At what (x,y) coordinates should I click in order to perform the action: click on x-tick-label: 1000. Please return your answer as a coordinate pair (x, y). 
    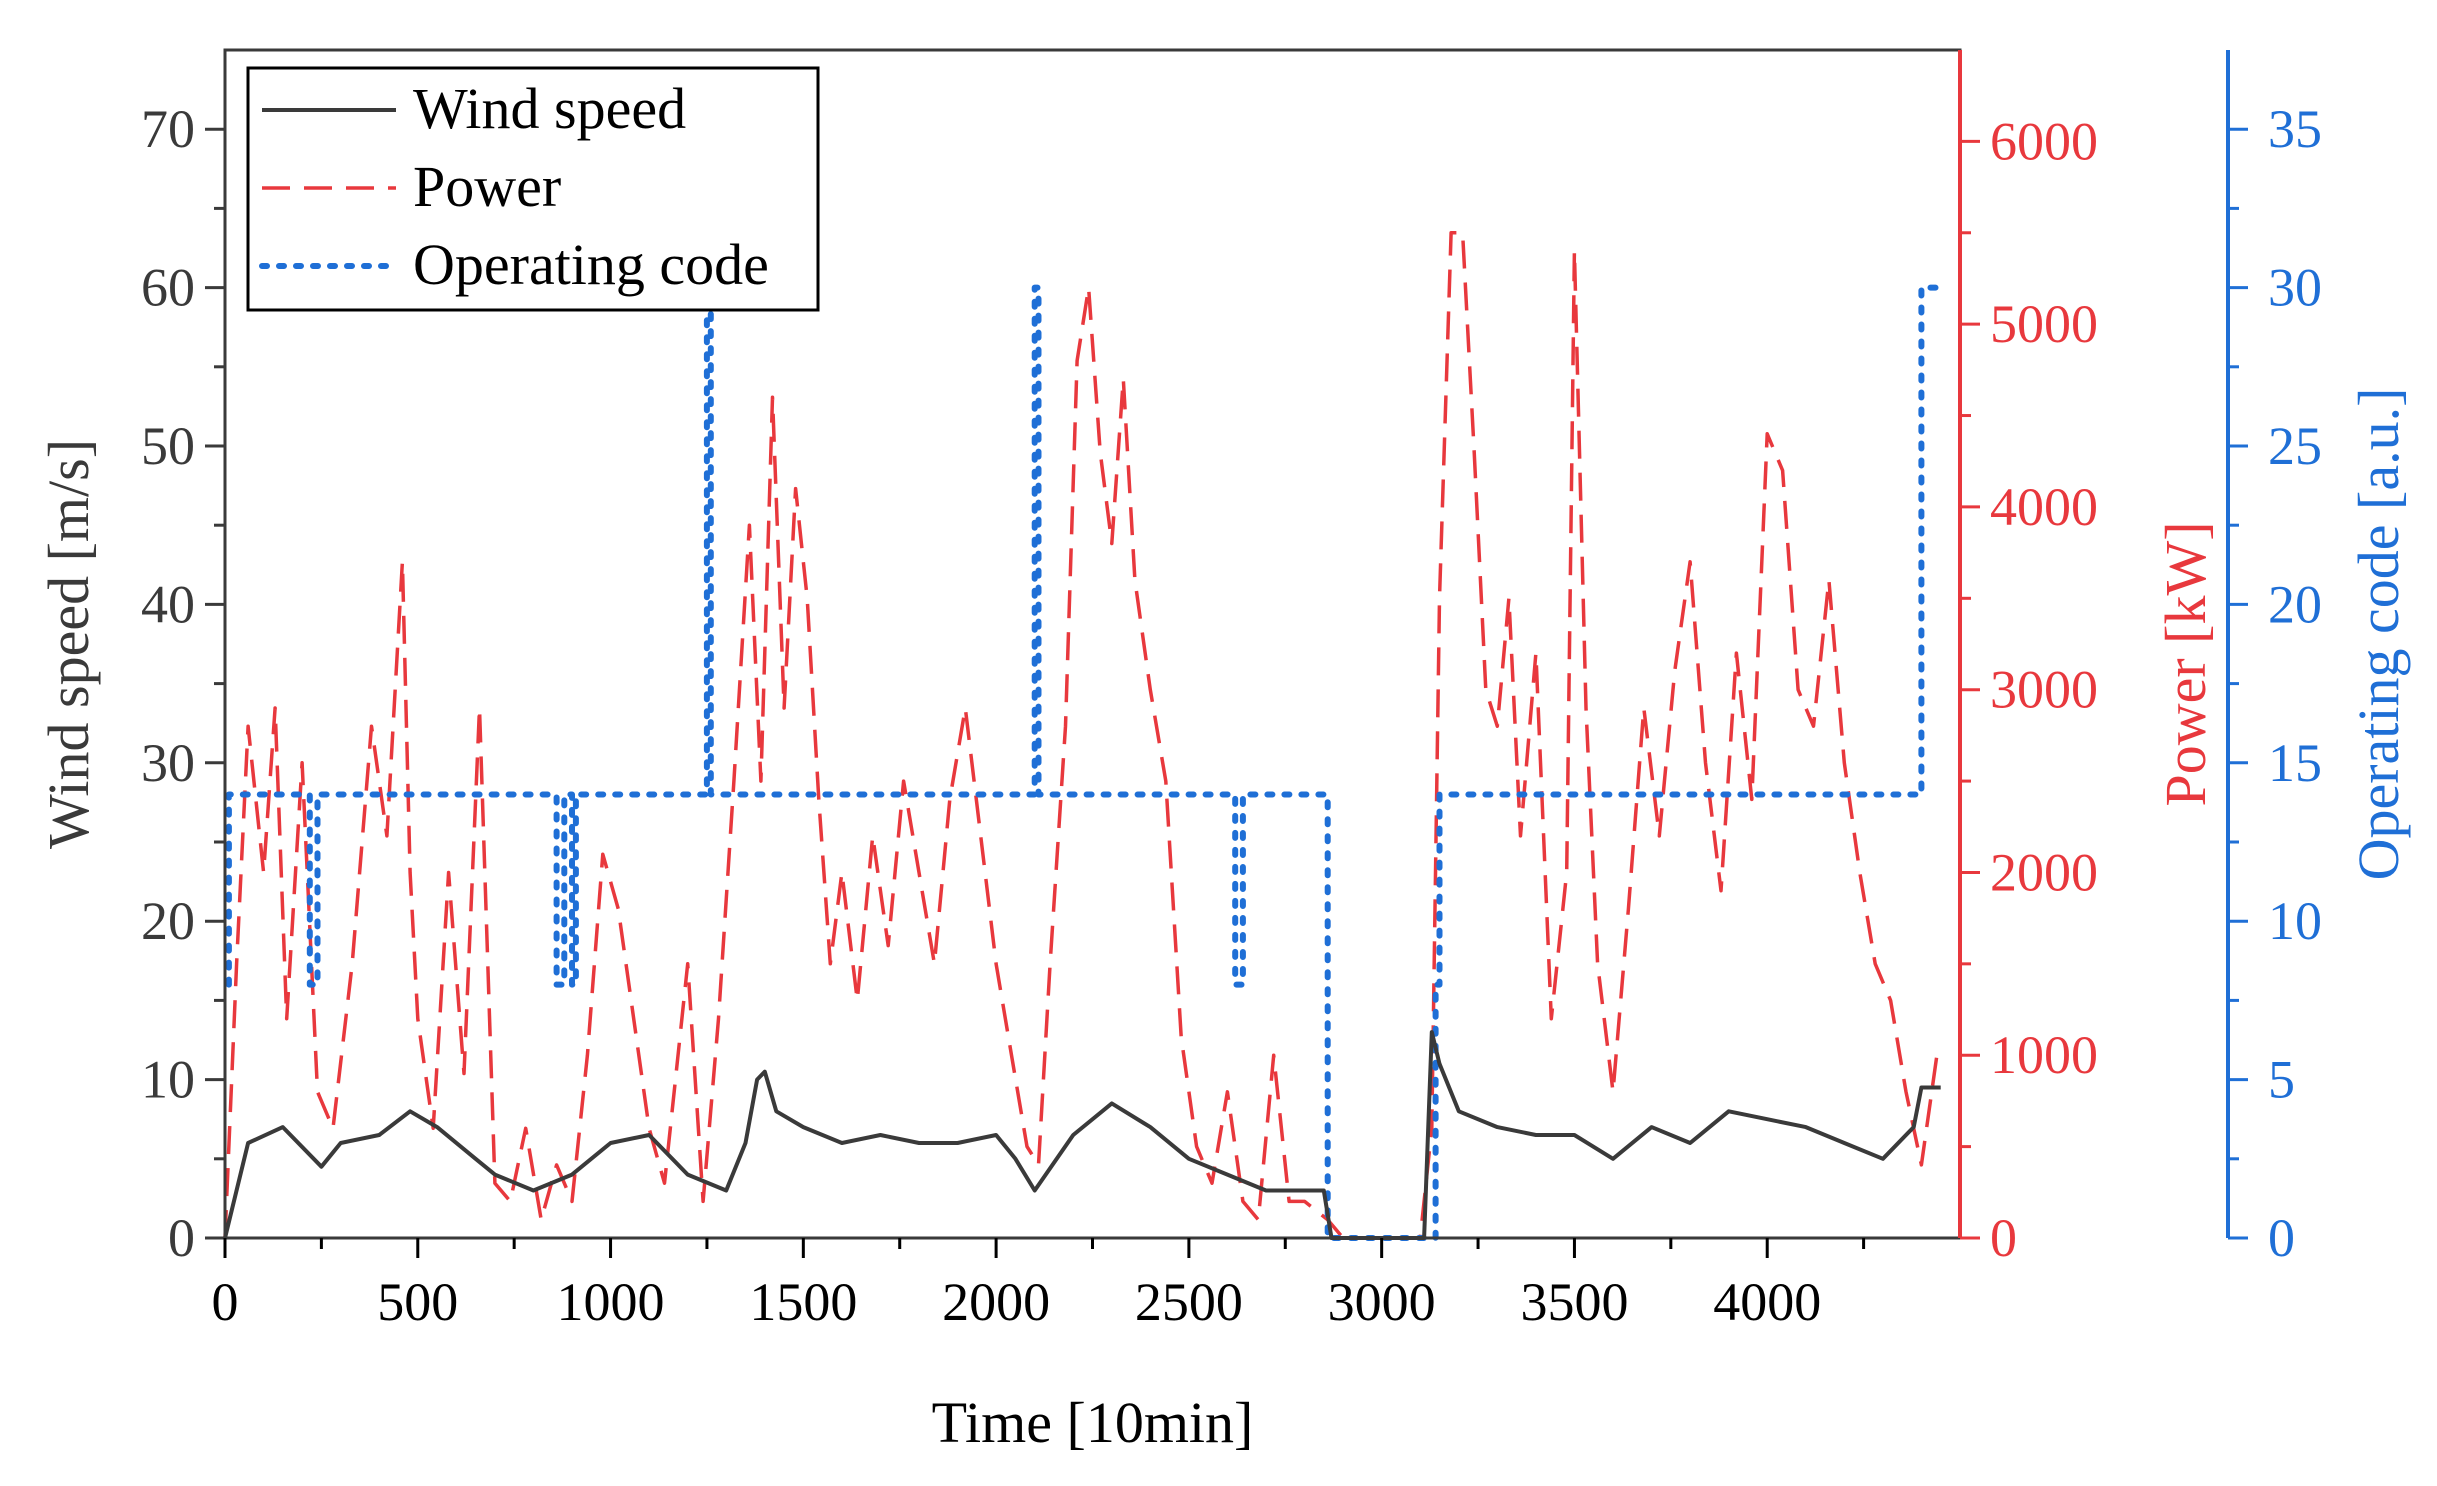
    Looking at the image, I should click on (611, 1302).